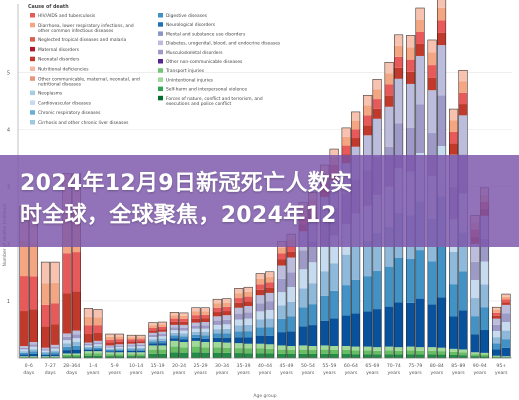 Image resolution: width=519 pixels, height=400 pixels. I want to click on x-tick-label: 55–59, so click(329, 366).